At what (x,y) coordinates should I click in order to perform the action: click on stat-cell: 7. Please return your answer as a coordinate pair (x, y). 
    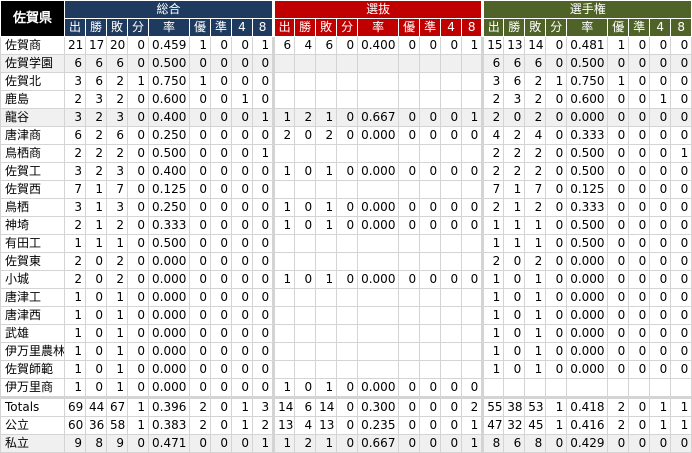
    Looking at the image, I should click on (535, 189).